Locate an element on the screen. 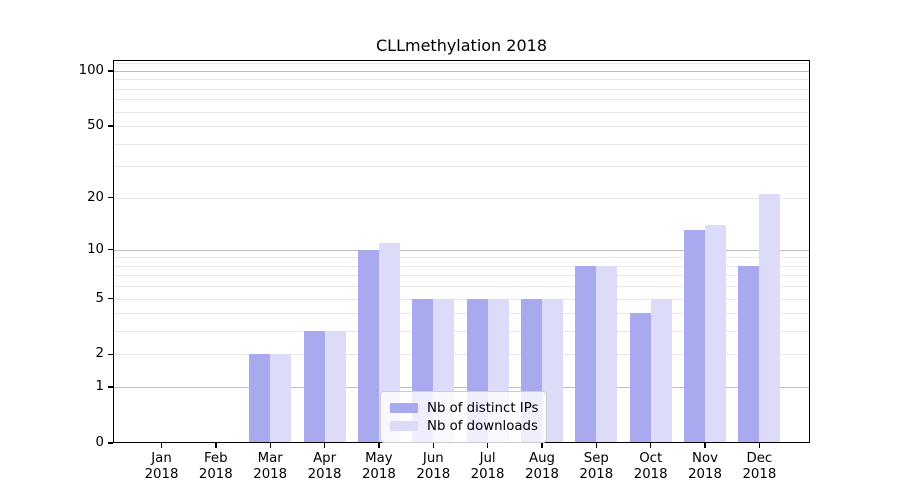  bar-distinct-ips-mar is located at coordinates (260, 398).